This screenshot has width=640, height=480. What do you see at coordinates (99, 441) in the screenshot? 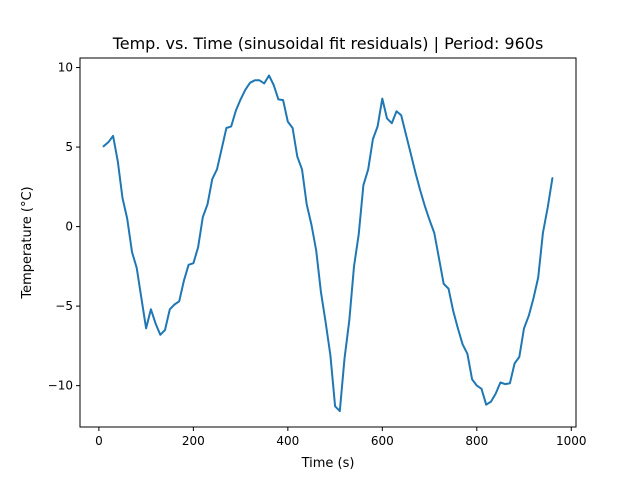
I see `x-tick-label: 0` at bounding box center [99, 441].